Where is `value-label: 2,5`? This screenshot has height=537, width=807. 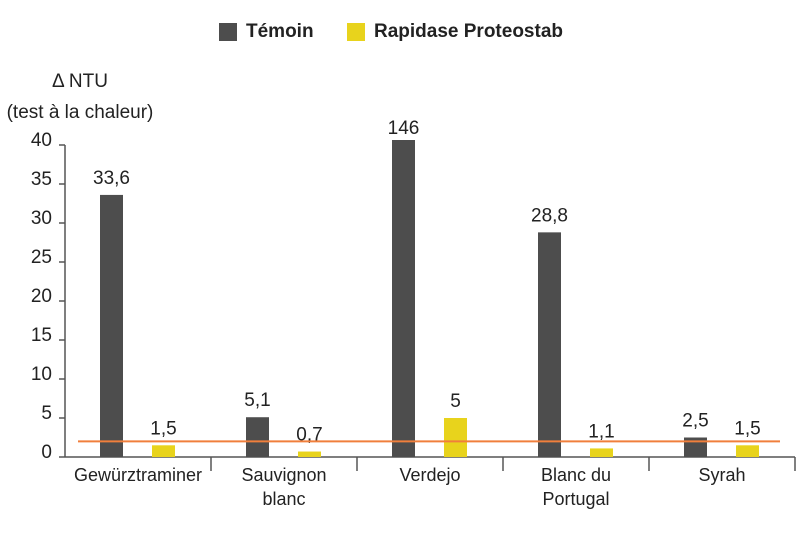
value-label: 2,5 is located at coordinates (695, 421).